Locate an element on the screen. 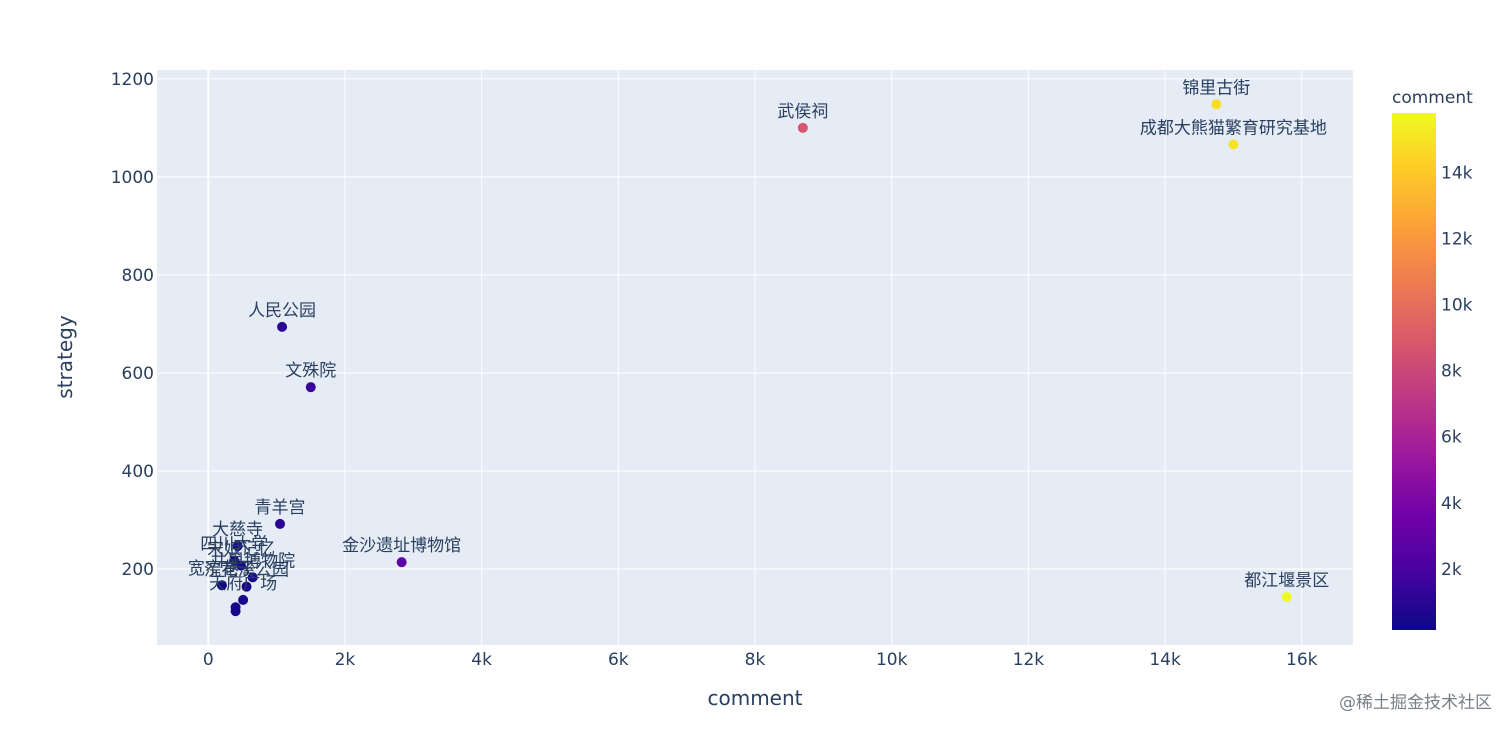 The width and height of the screenshot is (1512, 733). point-label: 宋娘记忆 is located at coordinates (241, 550).